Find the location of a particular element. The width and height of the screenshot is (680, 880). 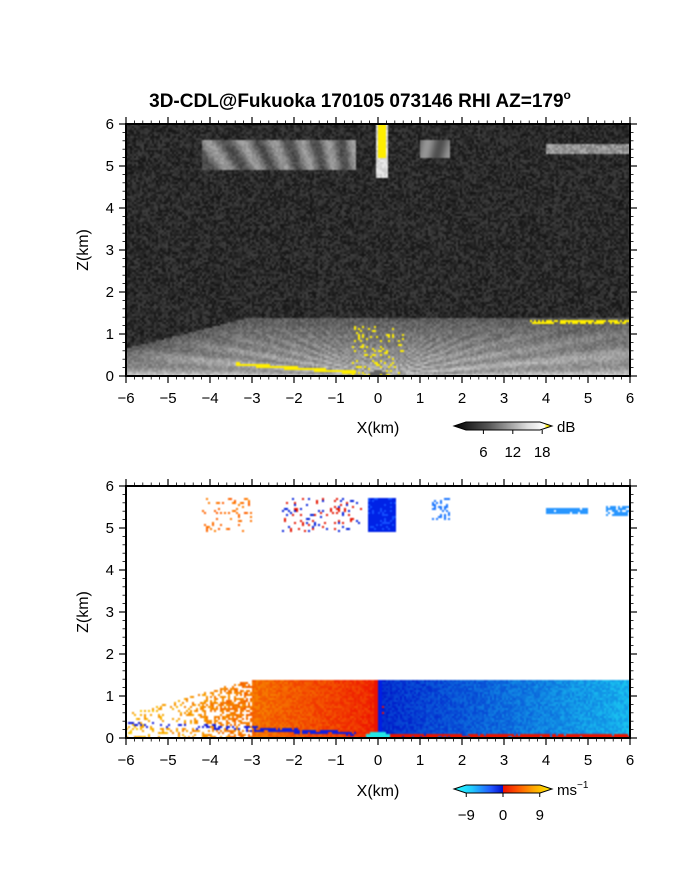

velocity-x-tick-label: 0 is located at coordinates (378, 760).